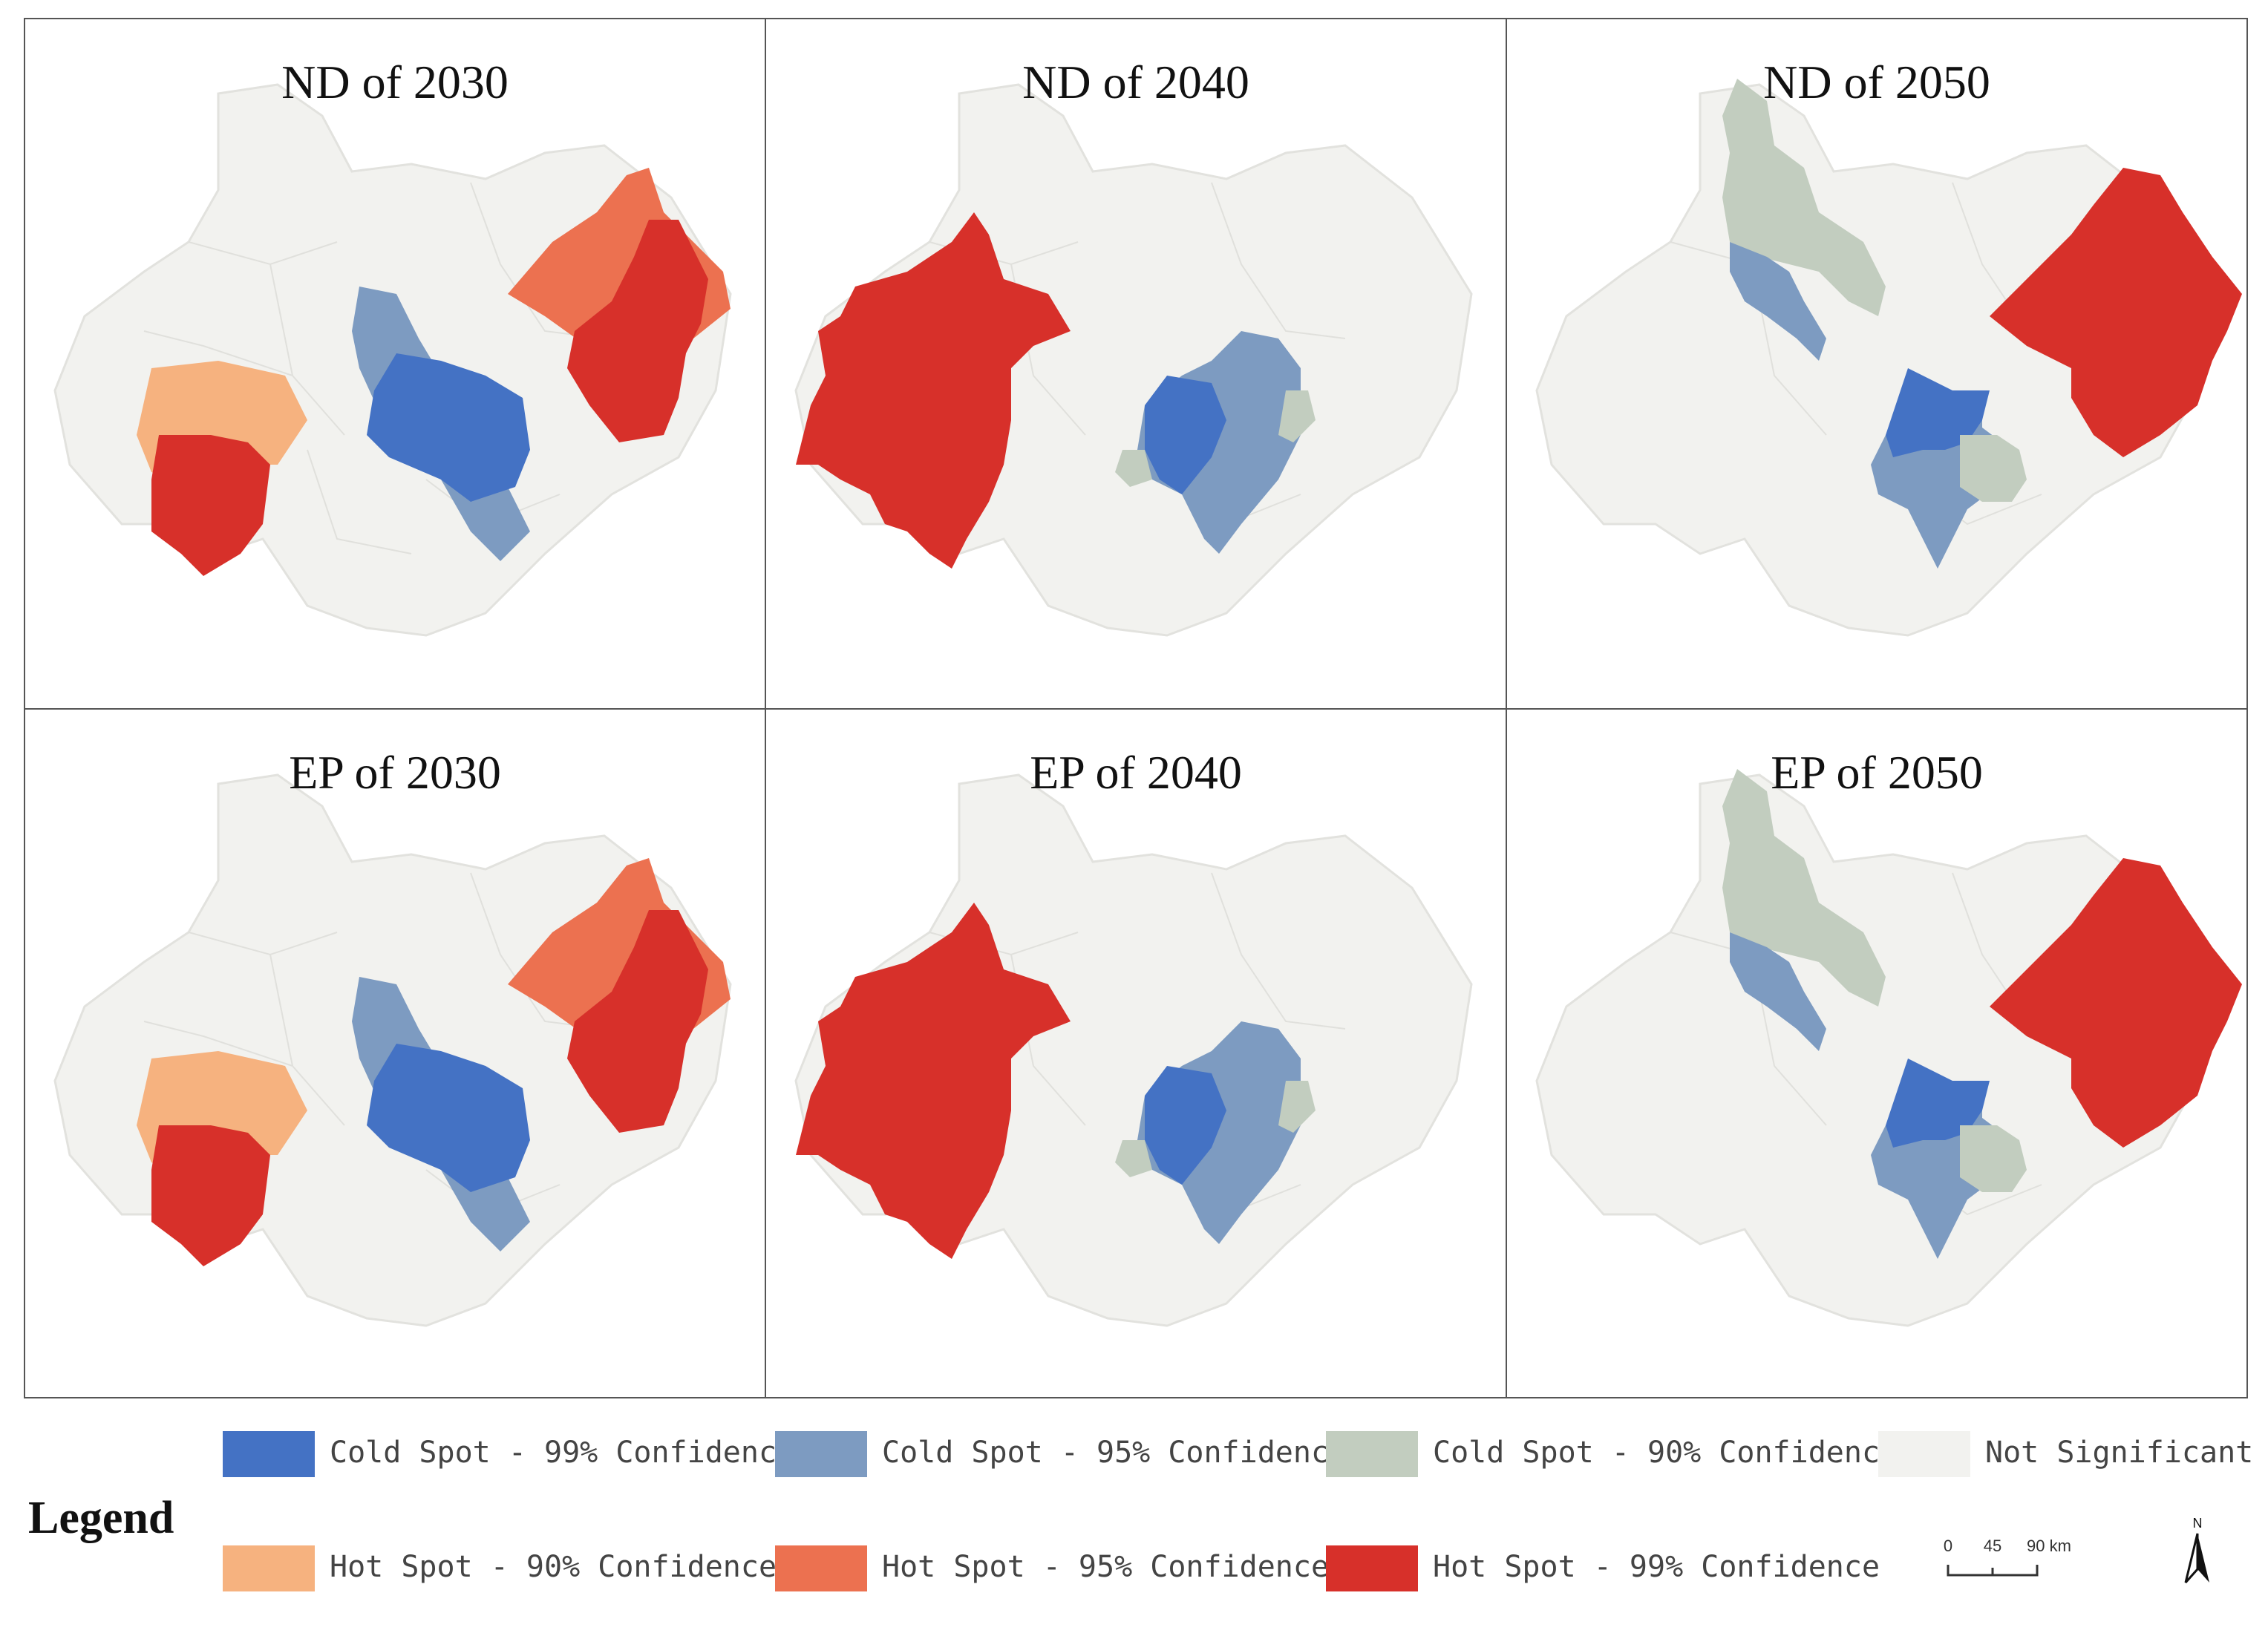 The image size is (2268, 1636). I want to click on scale-tick-label: 45, so click(1993, 1546).